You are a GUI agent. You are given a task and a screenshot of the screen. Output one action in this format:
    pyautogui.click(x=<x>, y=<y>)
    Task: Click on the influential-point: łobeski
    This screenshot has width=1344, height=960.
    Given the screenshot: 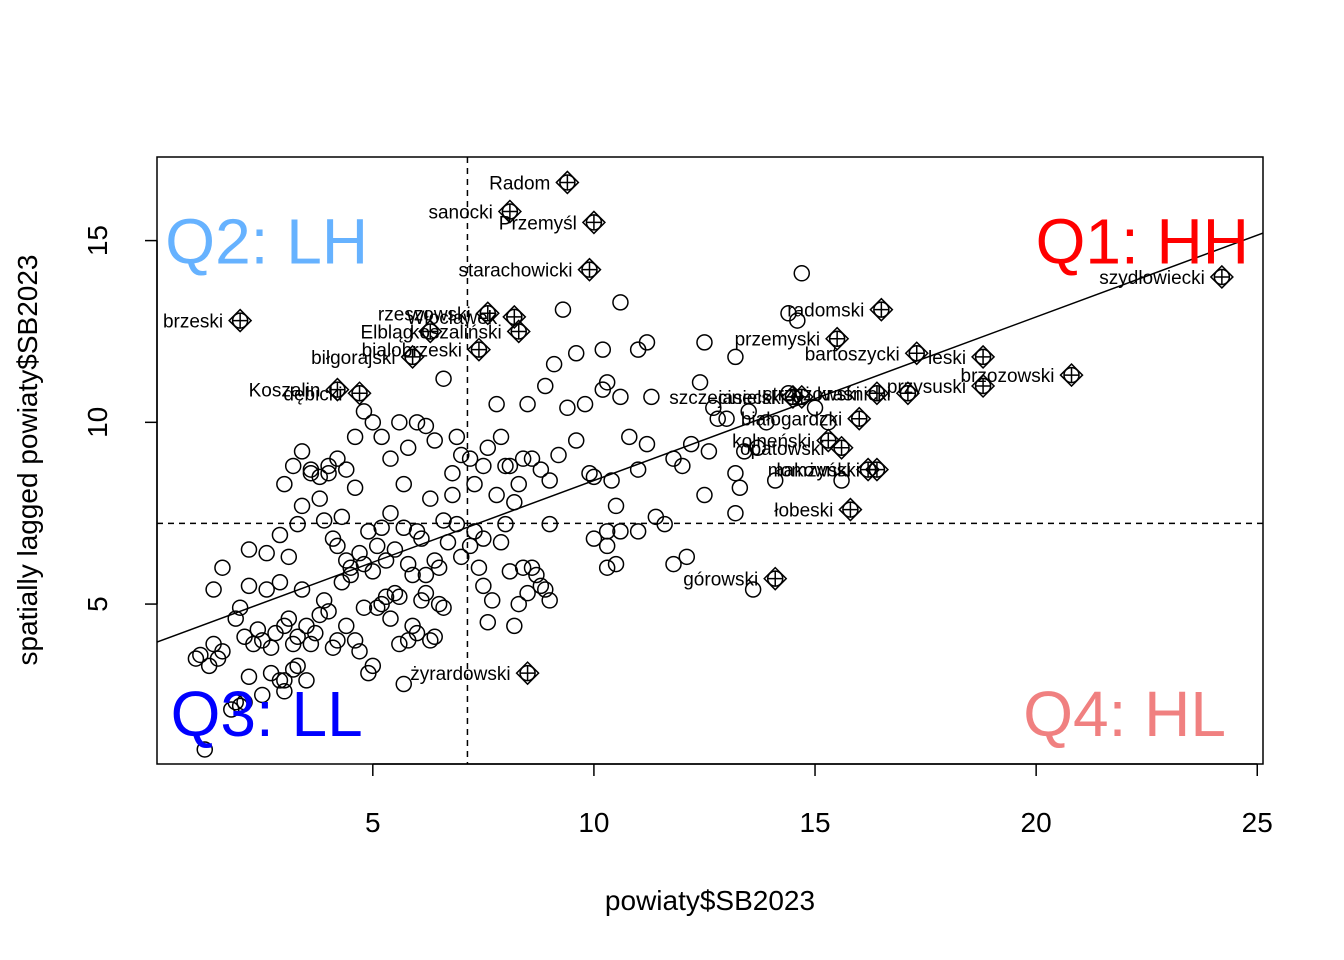 What is the action you would take?
    pyautogui.click(x=818, y=509)
    